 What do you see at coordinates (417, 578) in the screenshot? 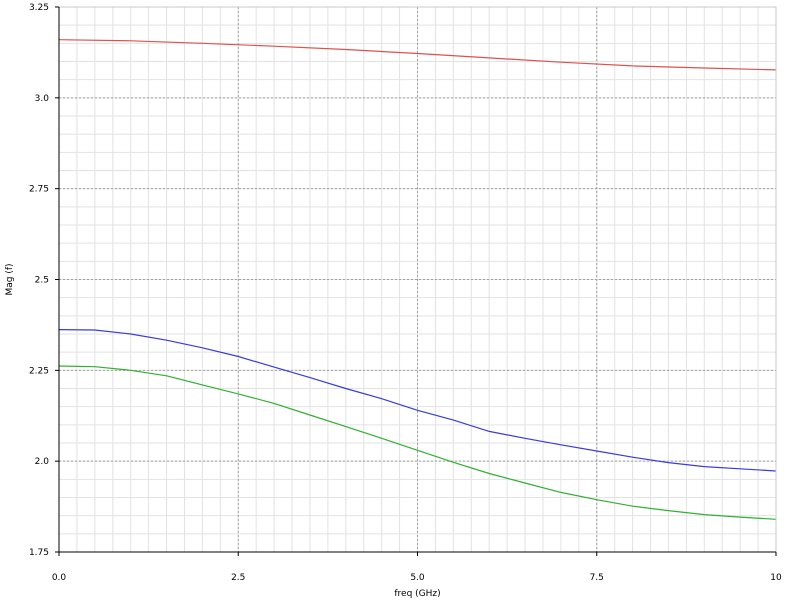
I see `x-tick-label: 5.0` at bounding box center [417, 578].